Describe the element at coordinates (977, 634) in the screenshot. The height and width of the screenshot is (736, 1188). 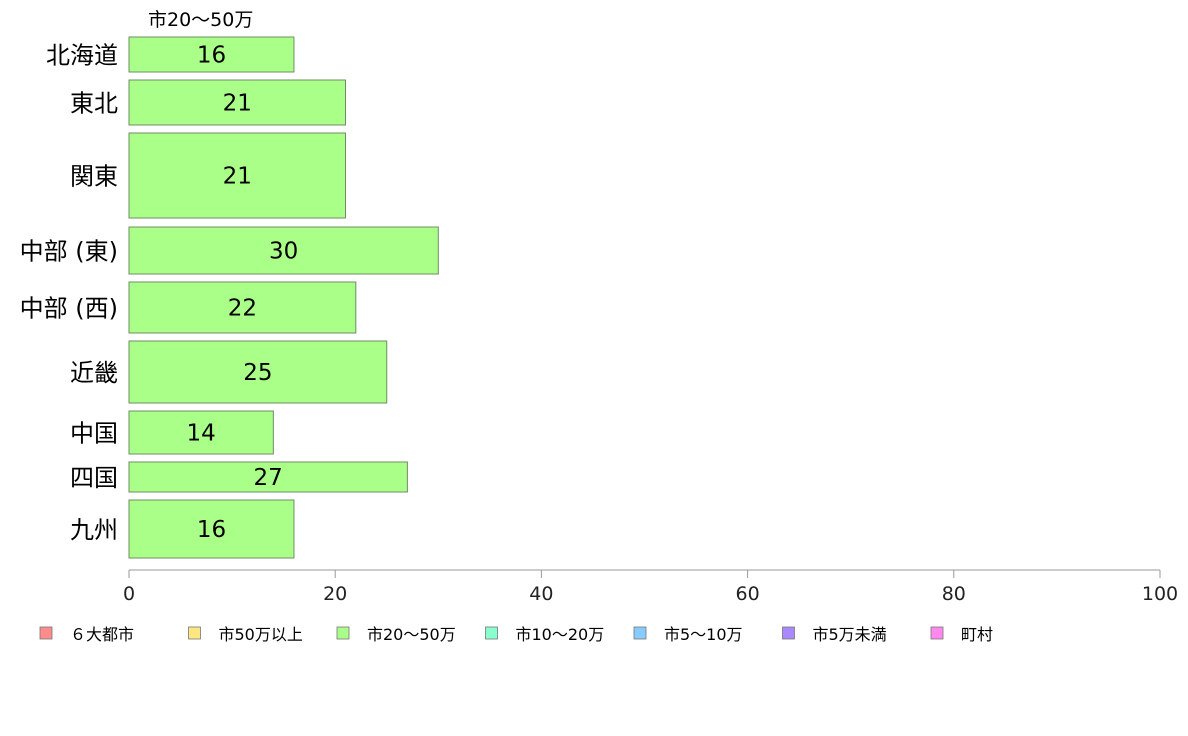
I see `legend-label: 町村` at that location.